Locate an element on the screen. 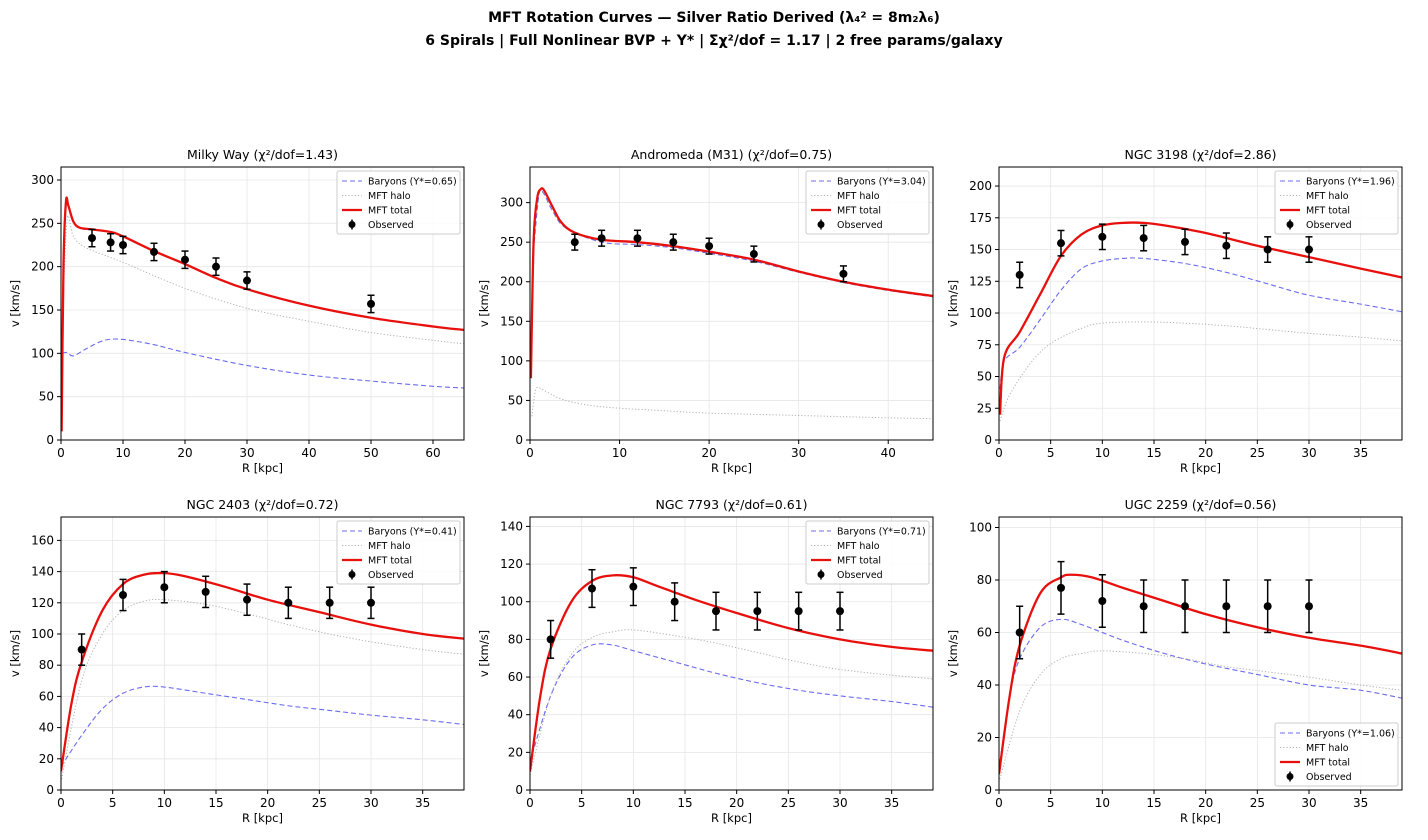  subplot-title: NGC 2403 (χ²/dof=0.72) is located at coordinates (262, 504).